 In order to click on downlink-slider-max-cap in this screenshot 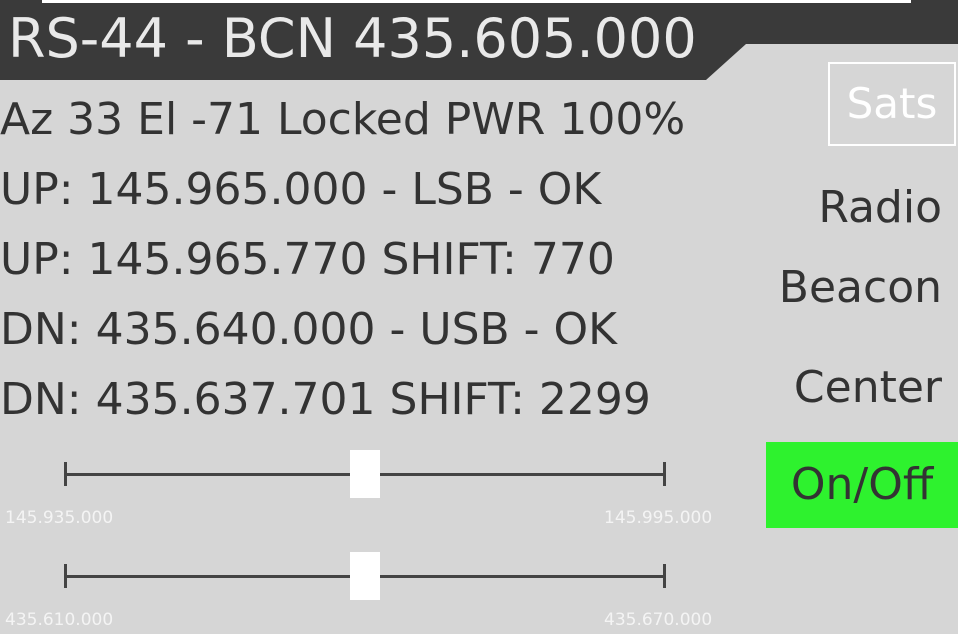, I will do `click(664, 576)`.